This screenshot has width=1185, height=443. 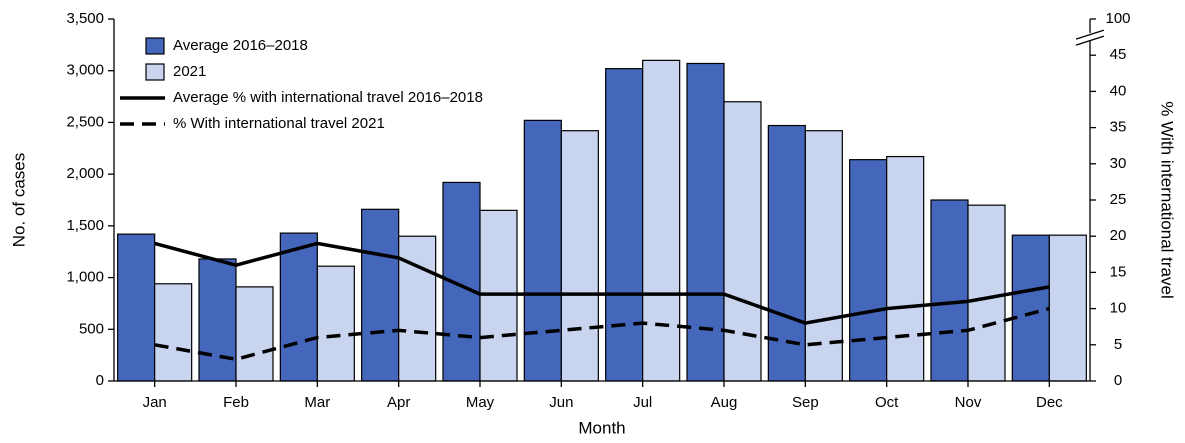 I want to click on y2-tick-label: 10, so click(x=1118, y=308).